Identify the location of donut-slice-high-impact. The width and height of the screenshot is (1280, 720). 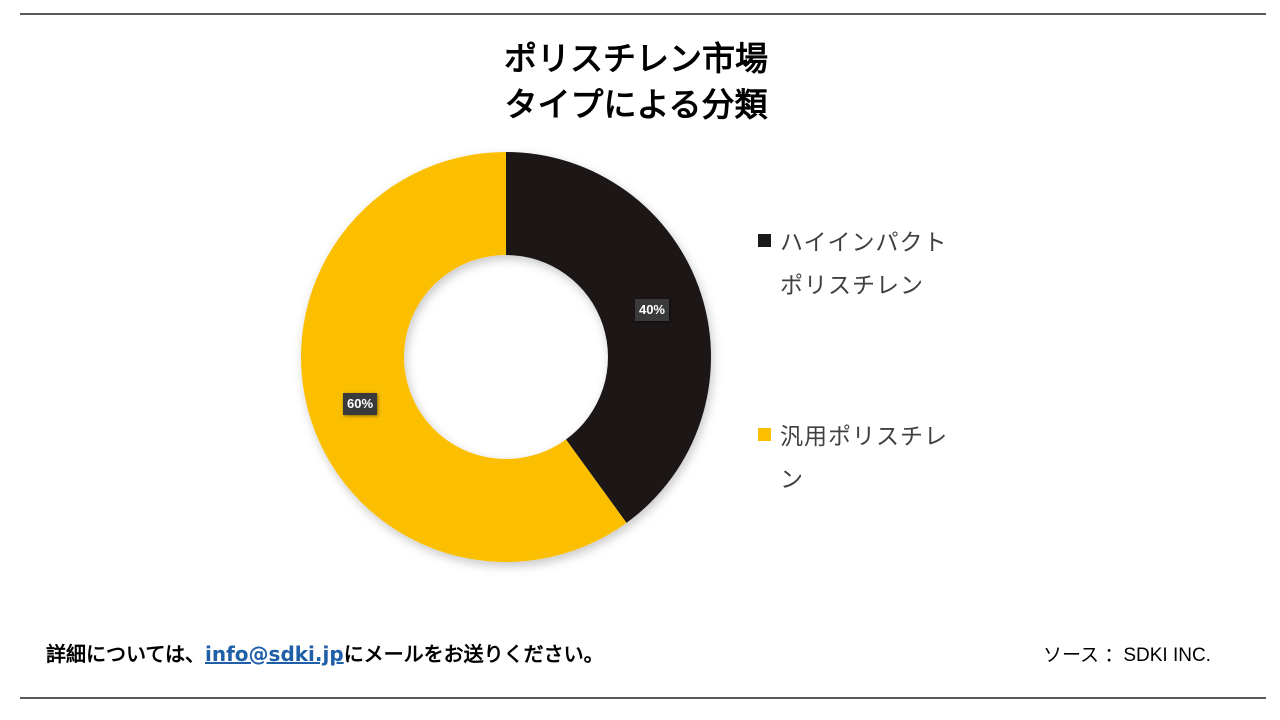
(608, 337).